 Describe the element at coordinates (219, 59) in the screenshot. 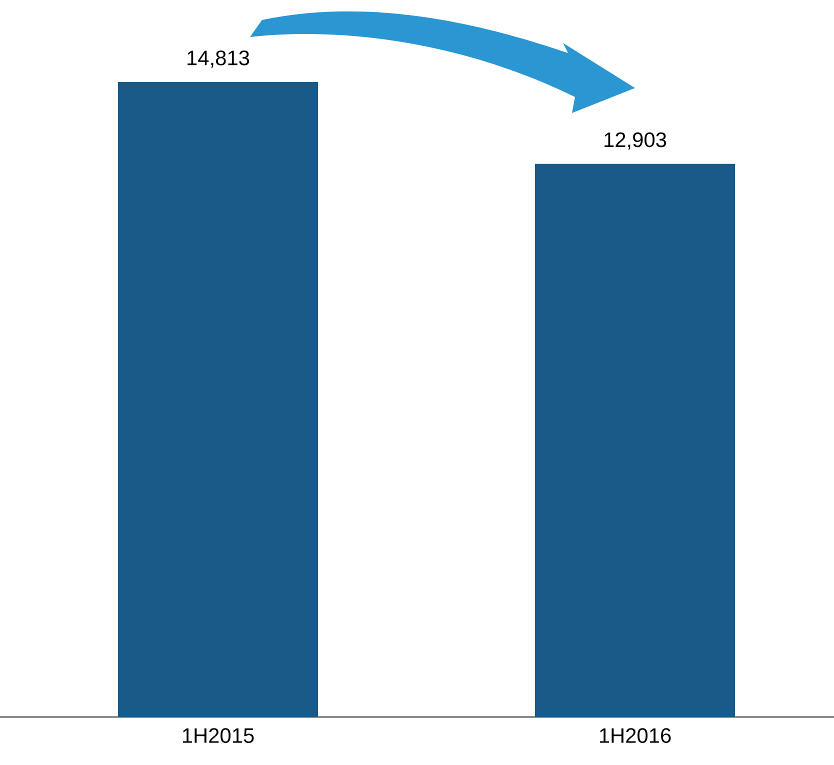

I see `data-label: 14,813` at that location.